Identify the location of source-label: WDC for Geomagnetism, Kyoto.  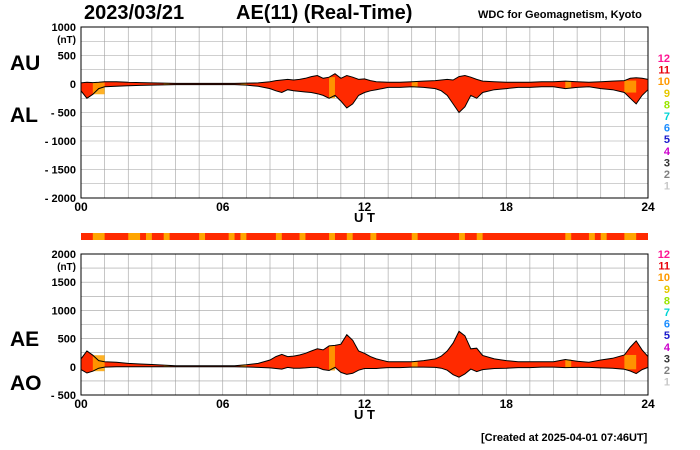
(560, 15).